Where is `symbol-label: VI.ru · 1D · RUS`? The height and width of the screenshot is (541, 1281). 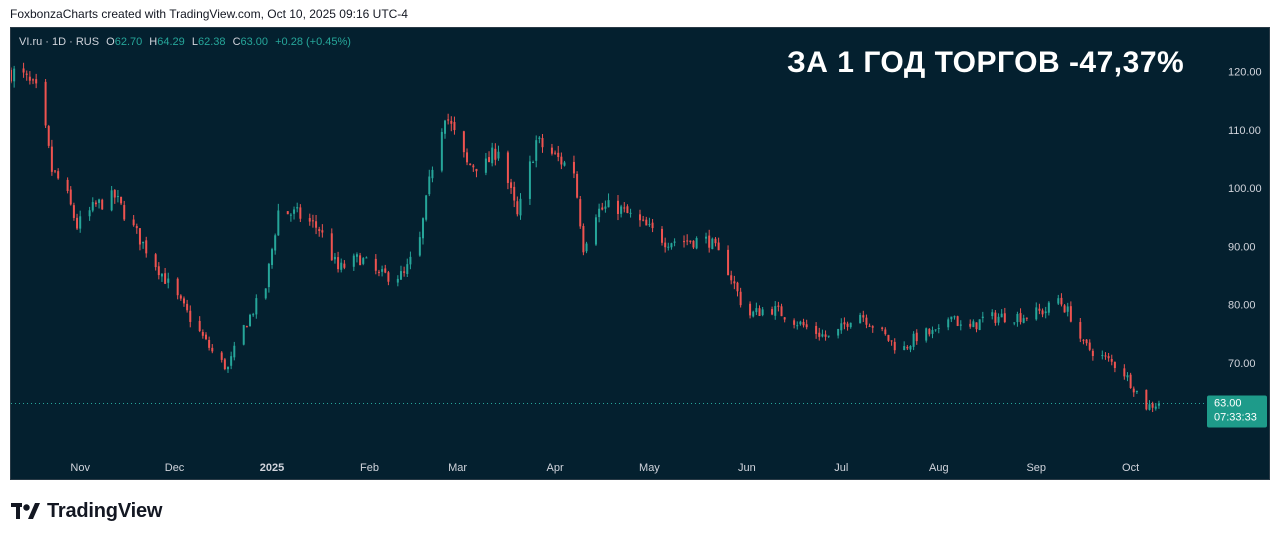
symbol-label: VI.ru · 1D · RUS is located at coordinates (59, 42).